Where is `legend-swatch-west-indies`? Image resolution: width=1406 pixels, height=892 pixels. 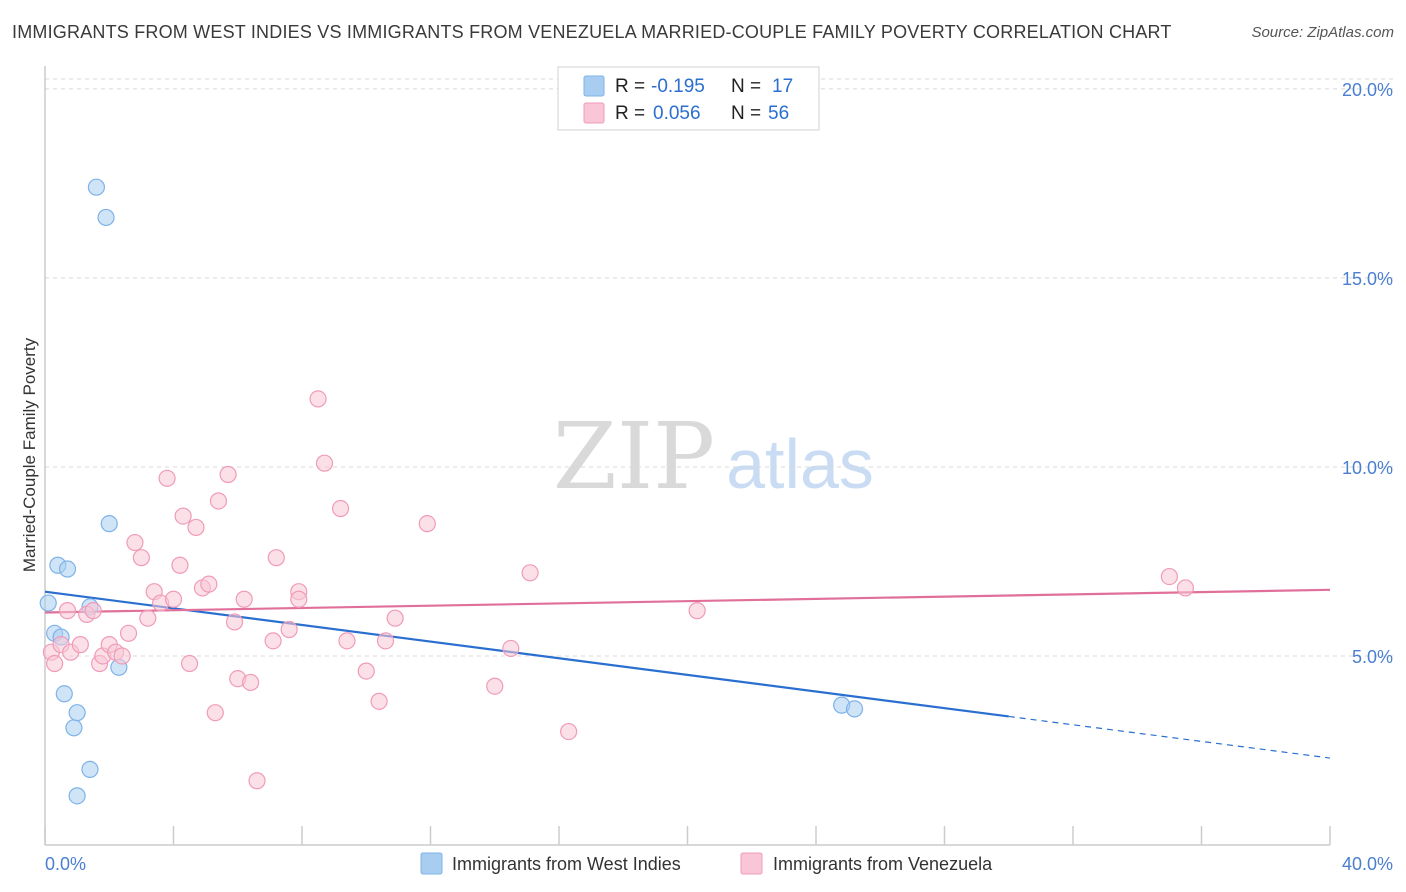 legend-swatch-west-indies is located at coordinates (431, 863).